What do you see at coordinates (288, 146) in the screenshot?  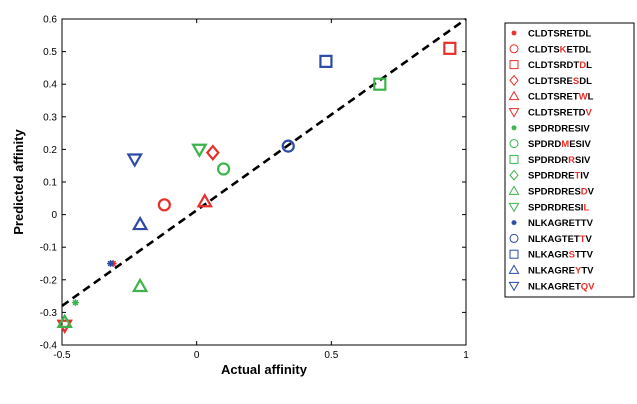 I see `data-point-nlkagtettv` at bounding box center [288, 146].